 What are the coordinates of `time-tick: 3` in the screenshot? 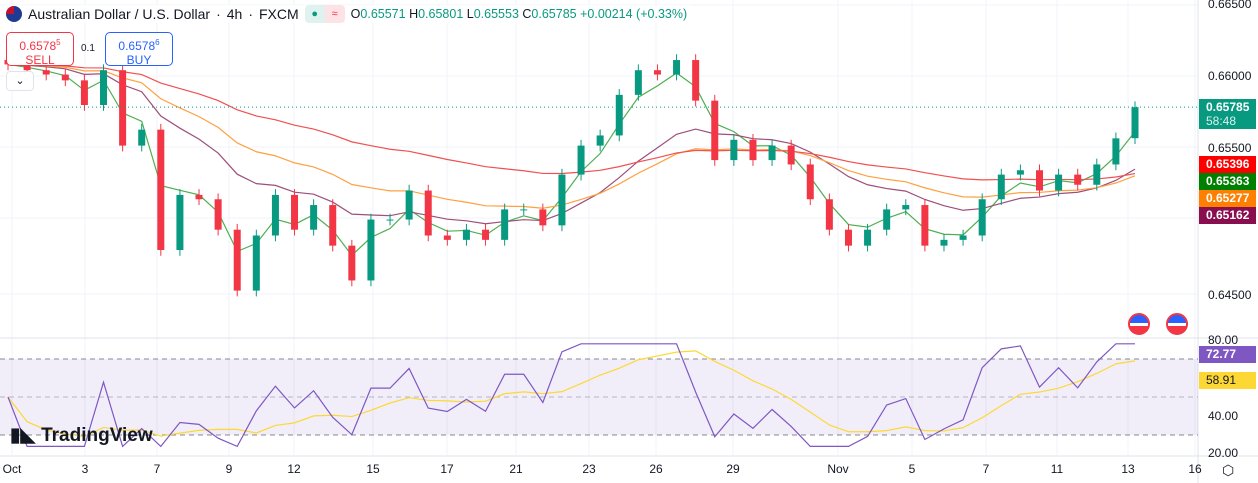 It's located at (85, 469).